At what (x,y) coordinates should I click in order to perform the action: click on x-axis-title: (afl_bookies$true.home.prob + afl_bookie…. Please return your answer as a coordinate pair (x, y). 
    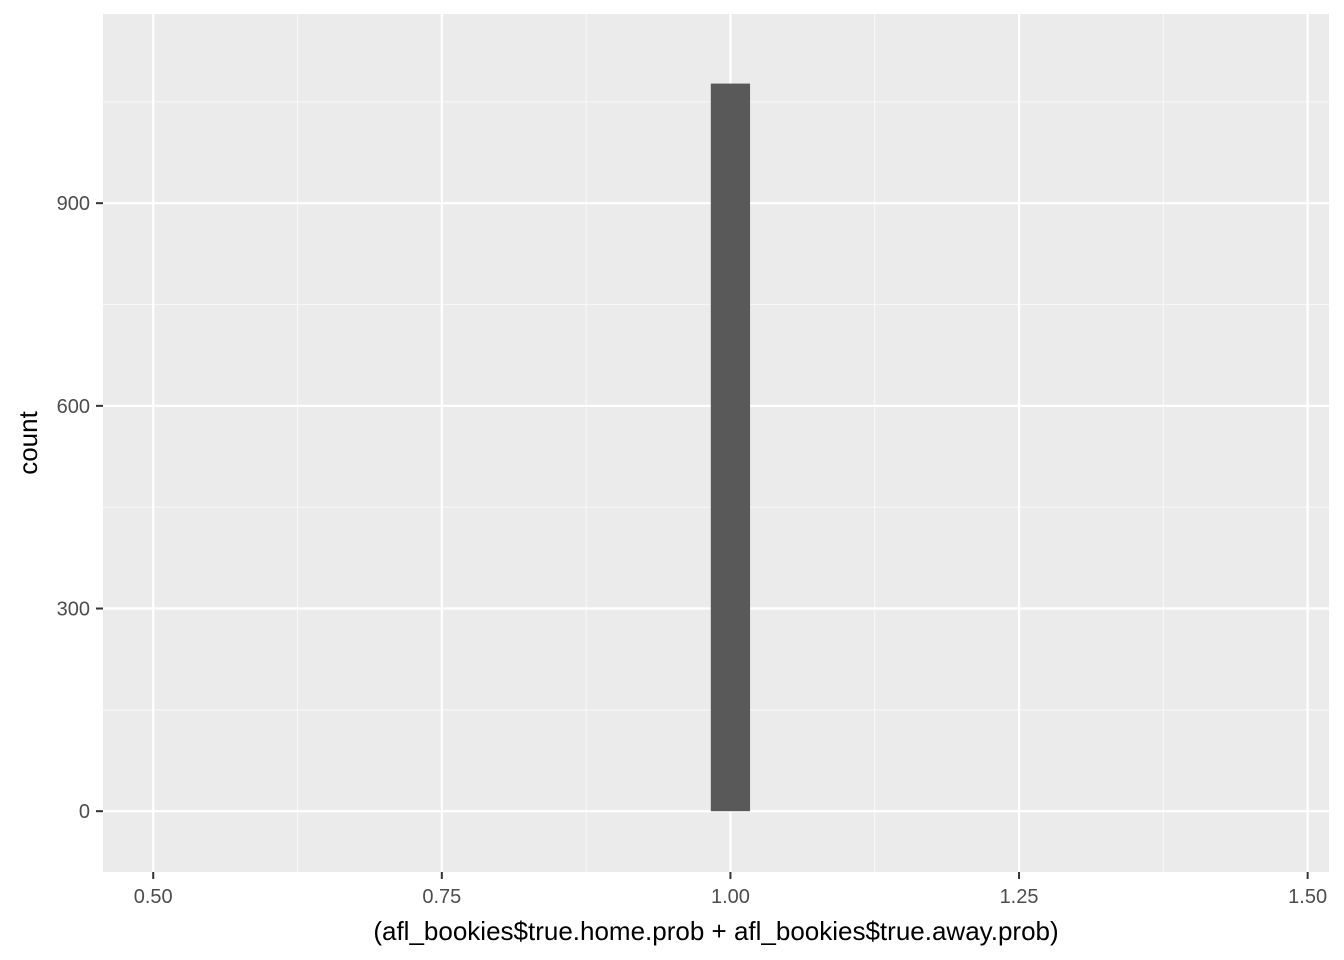
    Looking at the image, I should click on (715, 931).